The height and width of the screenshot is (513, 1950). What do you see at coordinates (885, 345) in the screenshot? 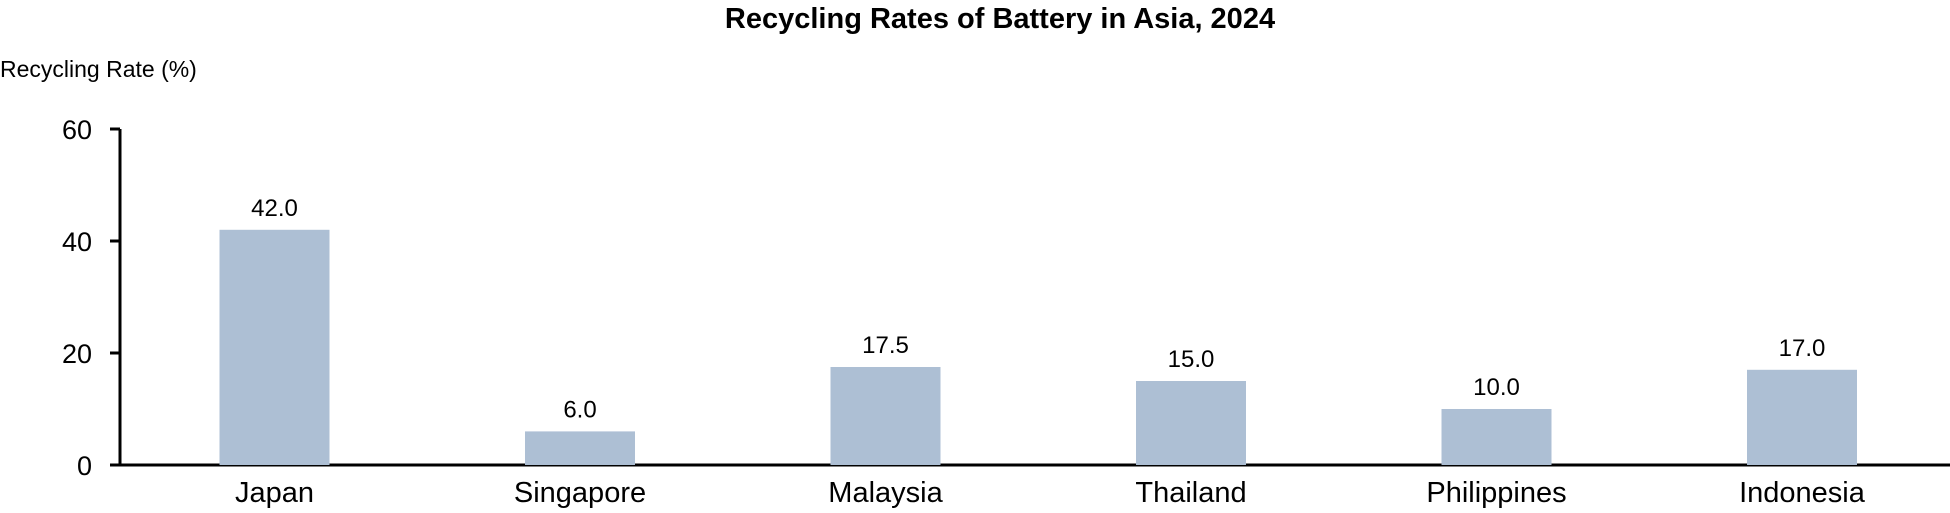
I see `data-label: 17.5` at bounding box center [885, 345].